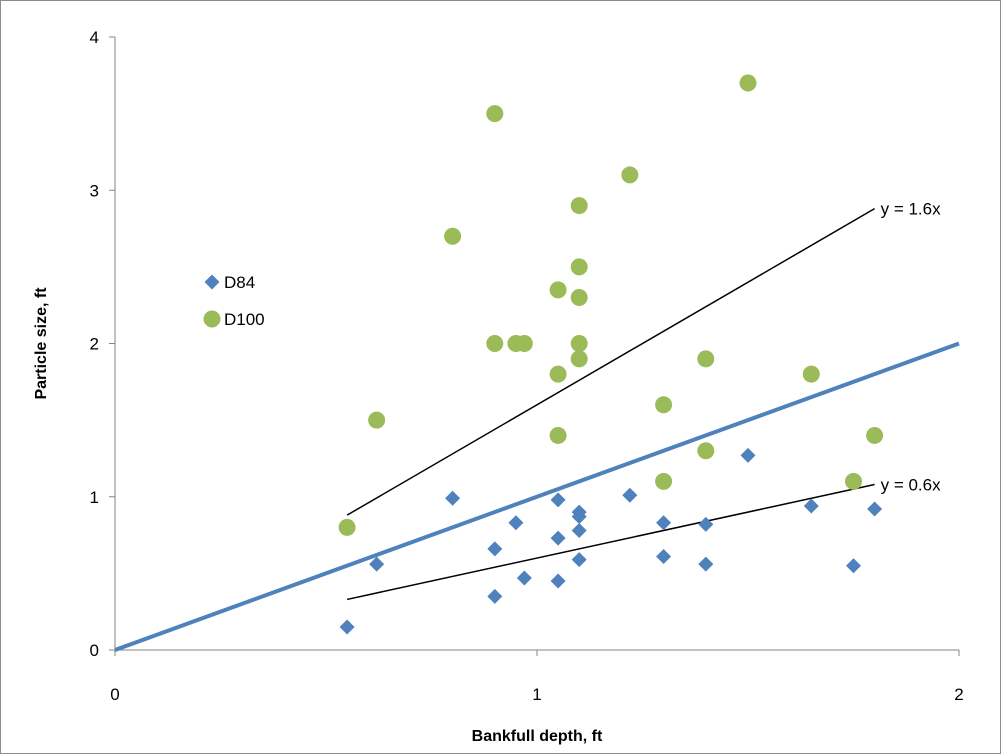  What do you see at coordinates (244, 319) in the screenshot?
I see `legend-label-d100: D100` at bounding box center [244, 319].